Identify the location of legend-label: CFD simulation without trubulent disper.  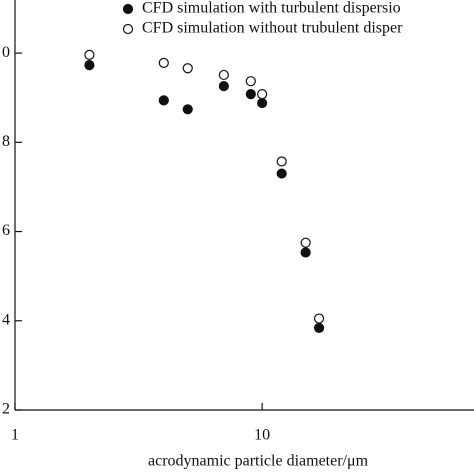
(272, 28).